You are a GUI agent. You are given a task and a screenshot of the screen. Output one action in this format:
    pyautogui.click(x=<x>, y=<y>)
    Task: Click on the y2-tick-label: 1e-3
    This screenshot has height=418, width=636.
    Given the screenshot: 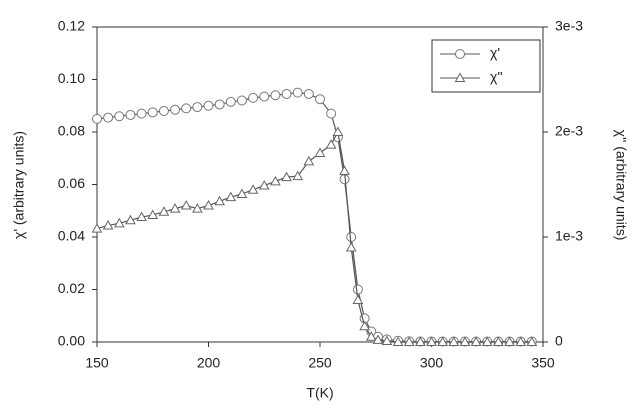 What is the action you would take?
    pyautogui.click(x=569, y=236)
    